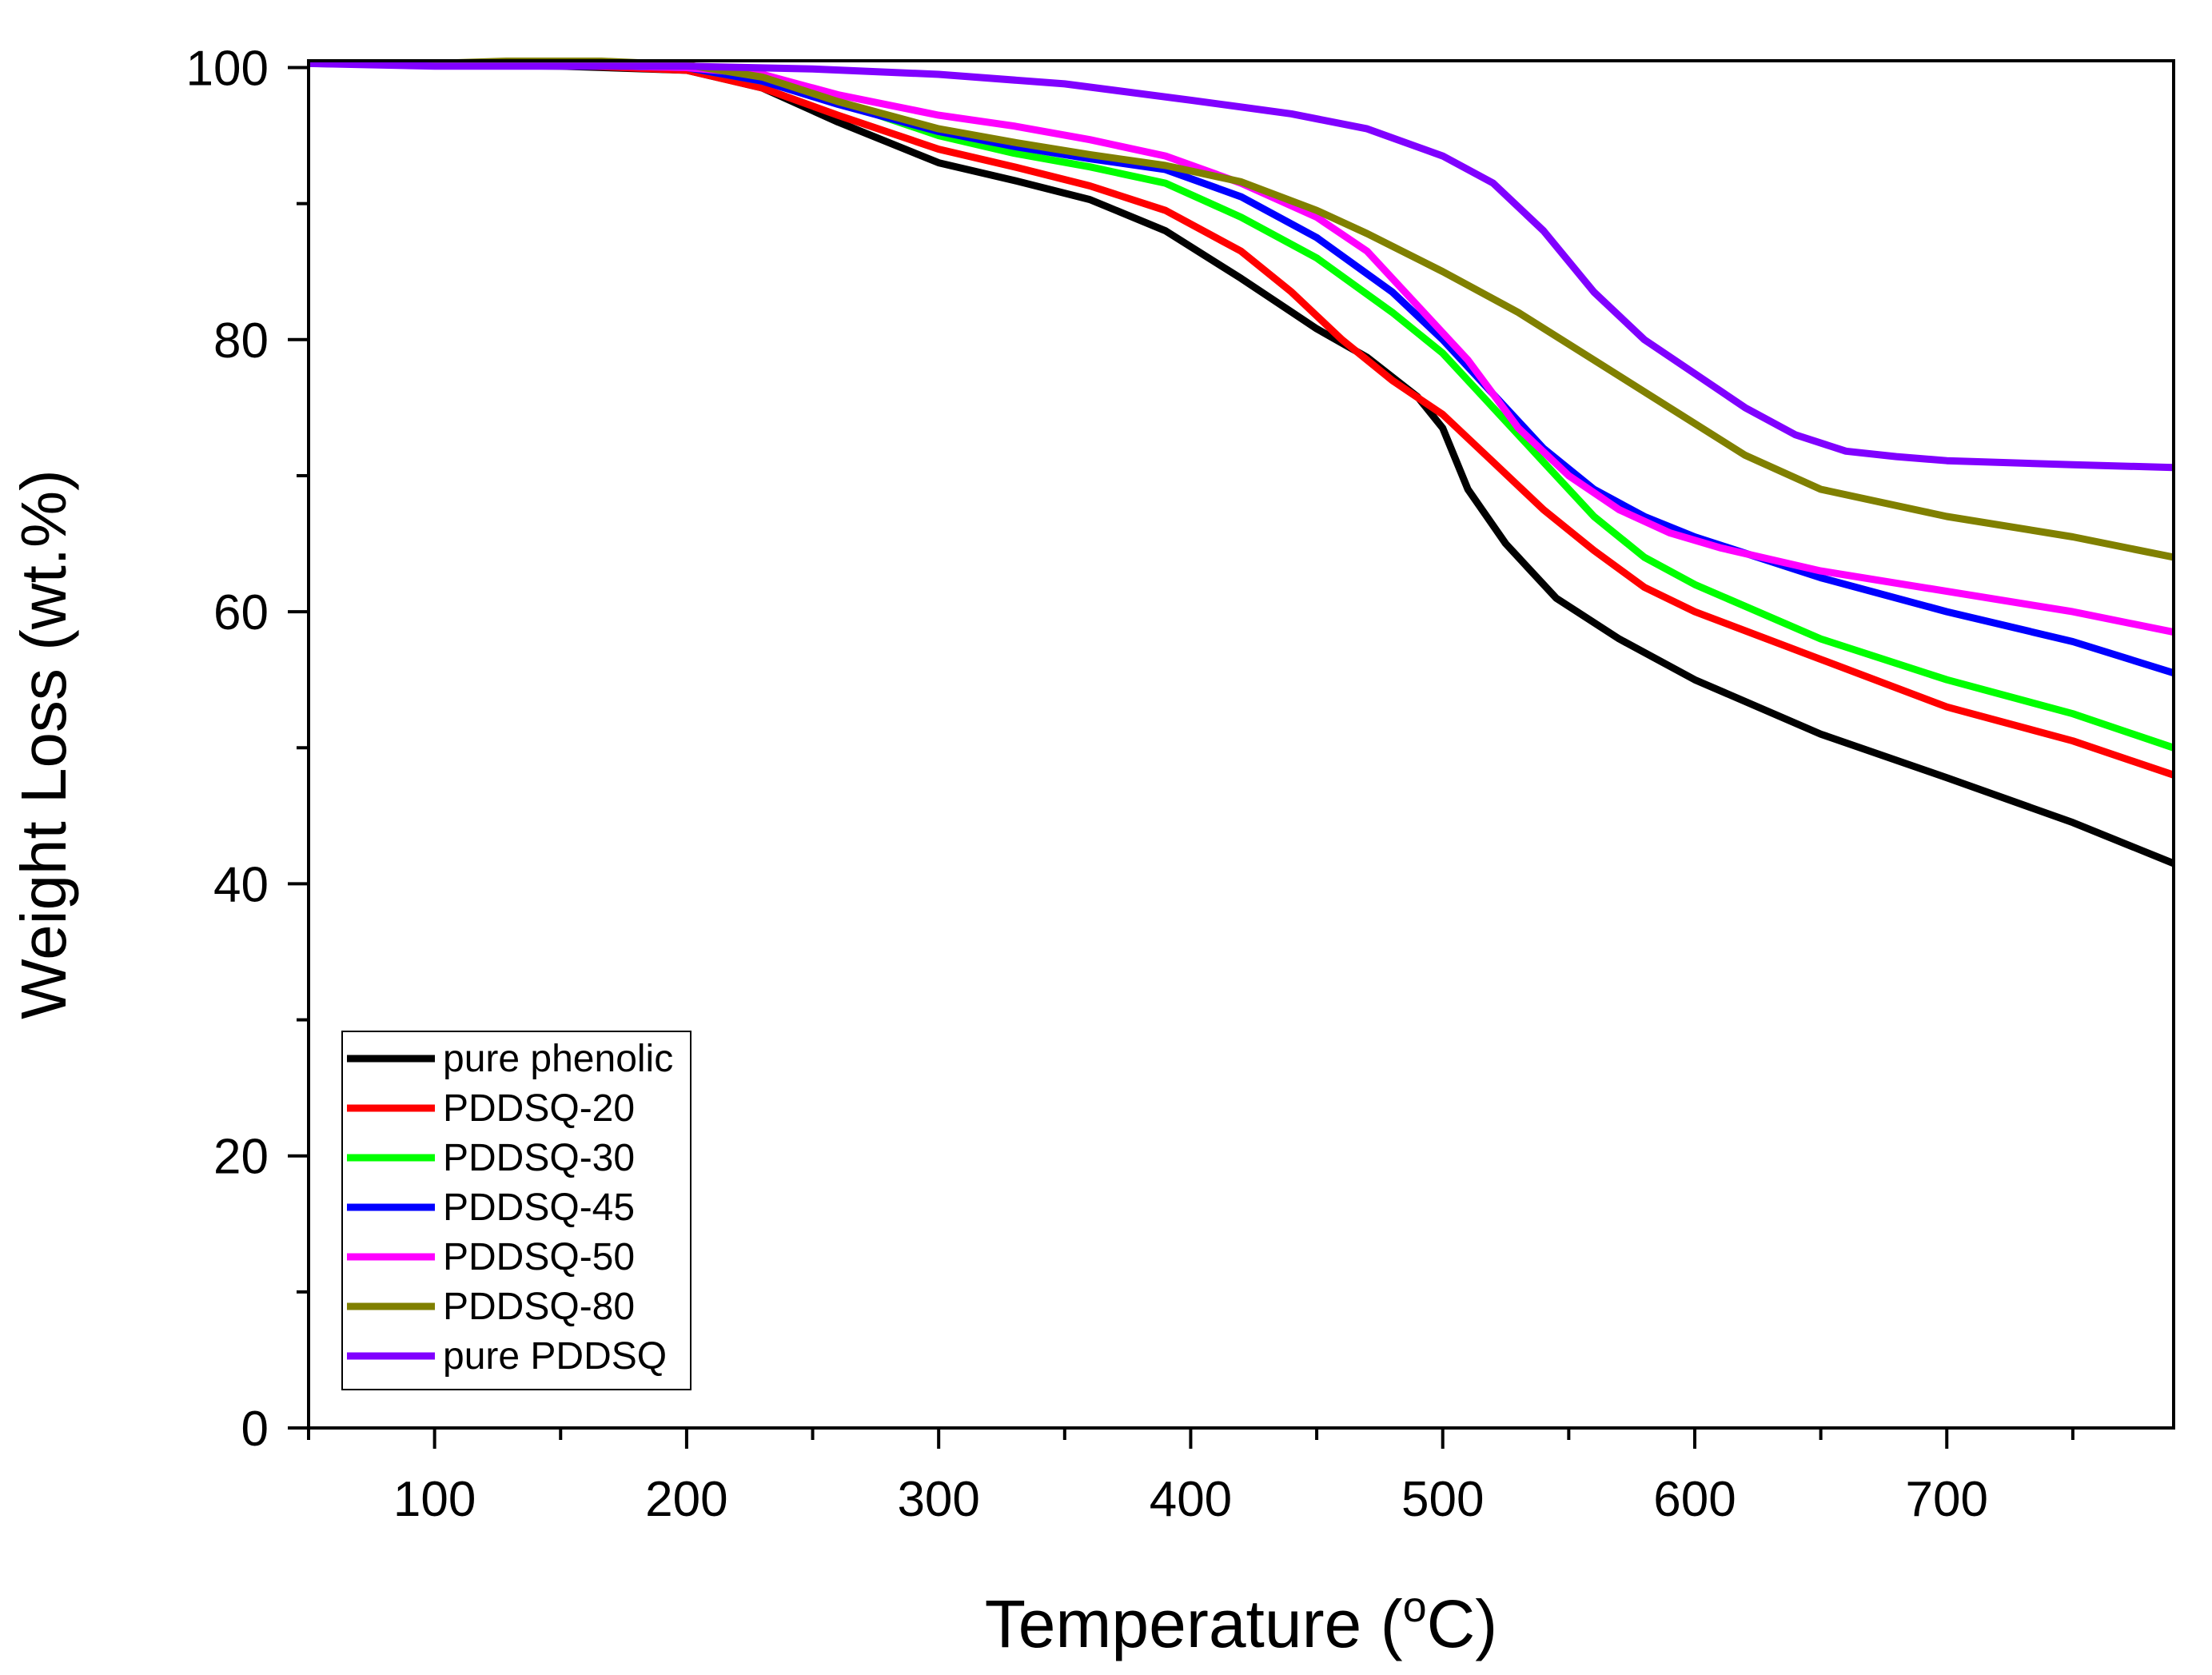 The height and width of the screenshot is (1675, 2212). I want to click on x-tick-label: 700, so click(1947, 1499).